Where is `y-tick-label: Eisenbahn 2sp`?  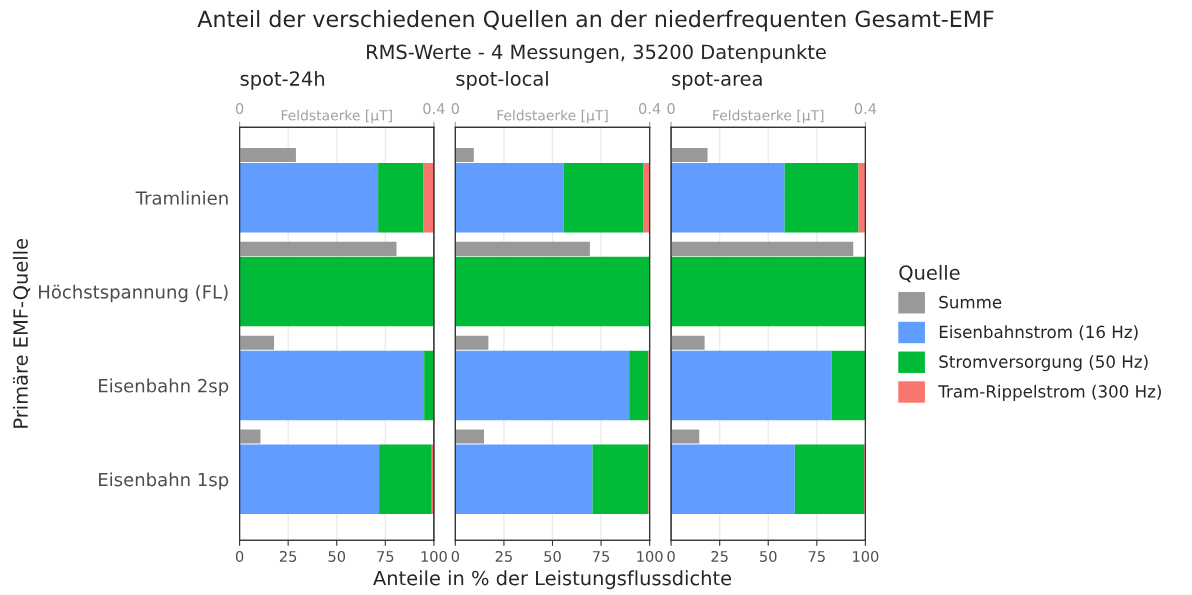
y-tick-label: Eisenbahn 2sp is located at coordinates (164, 387).